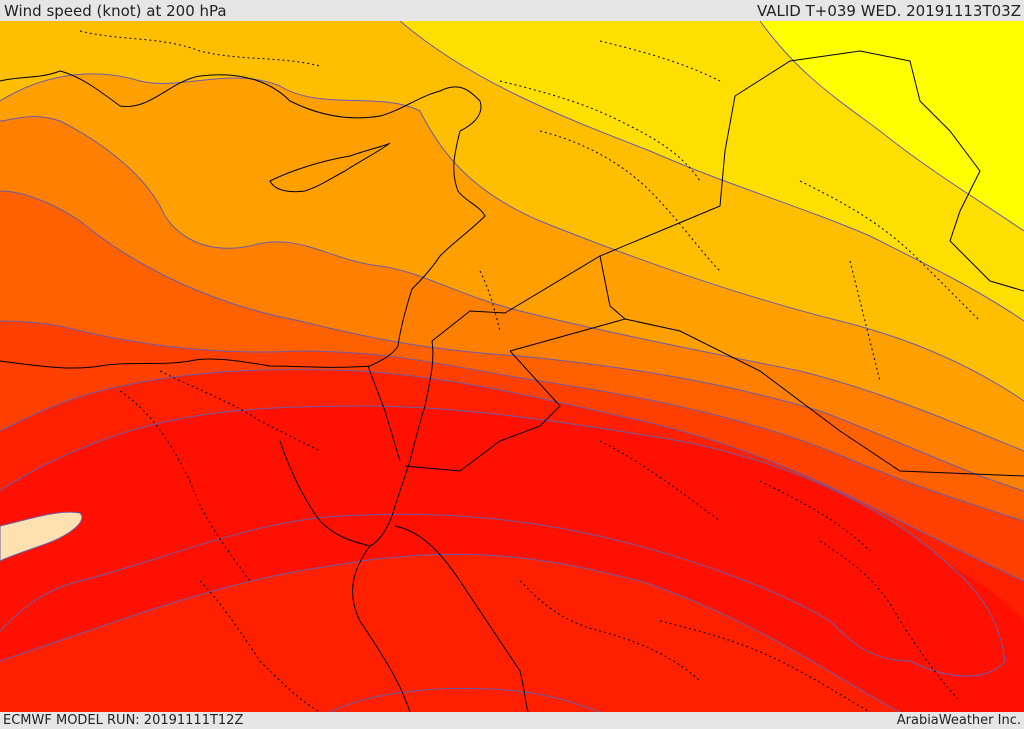 This screenshot has width=1024, height=729. What do you see at coordinates (41, 536) in the screenshot?
I see `jet-core` at bounding box center [41, 536].